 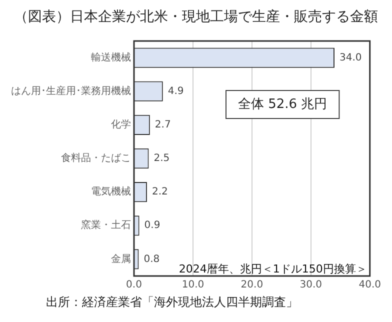 What do you see at coordinates (71, 90) in the screenshot?
I see `y-tick-label: はん用･生産用･業務用機械` at bounding box center [71, 90].